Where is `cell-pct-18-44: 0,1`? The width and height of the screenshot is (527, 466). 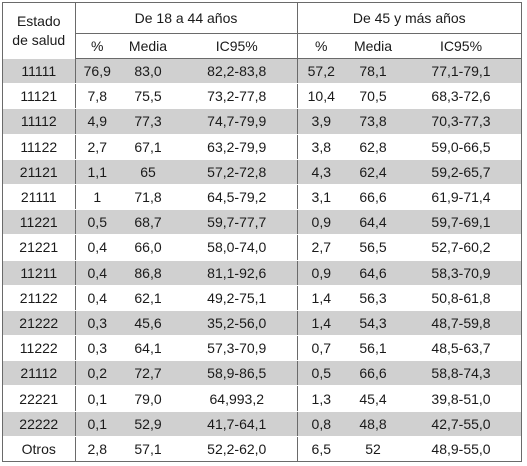 cell-pct-18-44: 0,1 is located at coordinates (97, 424).